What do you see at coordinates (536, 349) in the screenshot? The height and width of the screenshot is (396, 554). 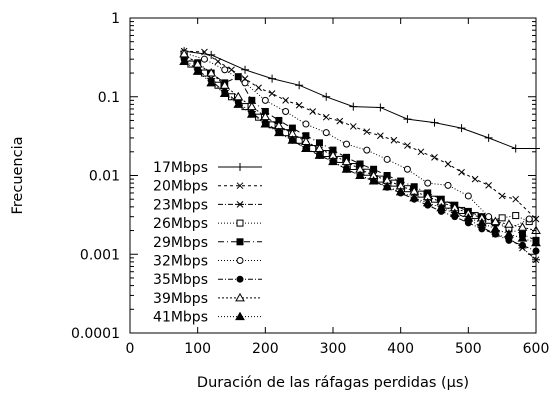 I see `x-tick-label: 600` at bounding box center [536, 349].